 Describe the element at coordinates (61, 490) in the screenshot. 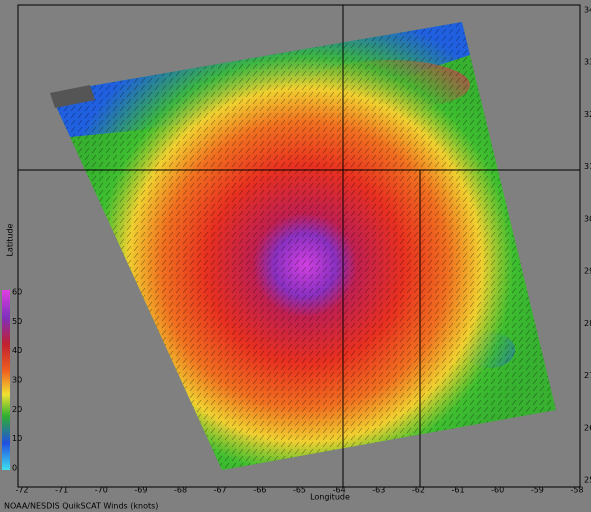

I see `x-tick-label: -71` at that location.